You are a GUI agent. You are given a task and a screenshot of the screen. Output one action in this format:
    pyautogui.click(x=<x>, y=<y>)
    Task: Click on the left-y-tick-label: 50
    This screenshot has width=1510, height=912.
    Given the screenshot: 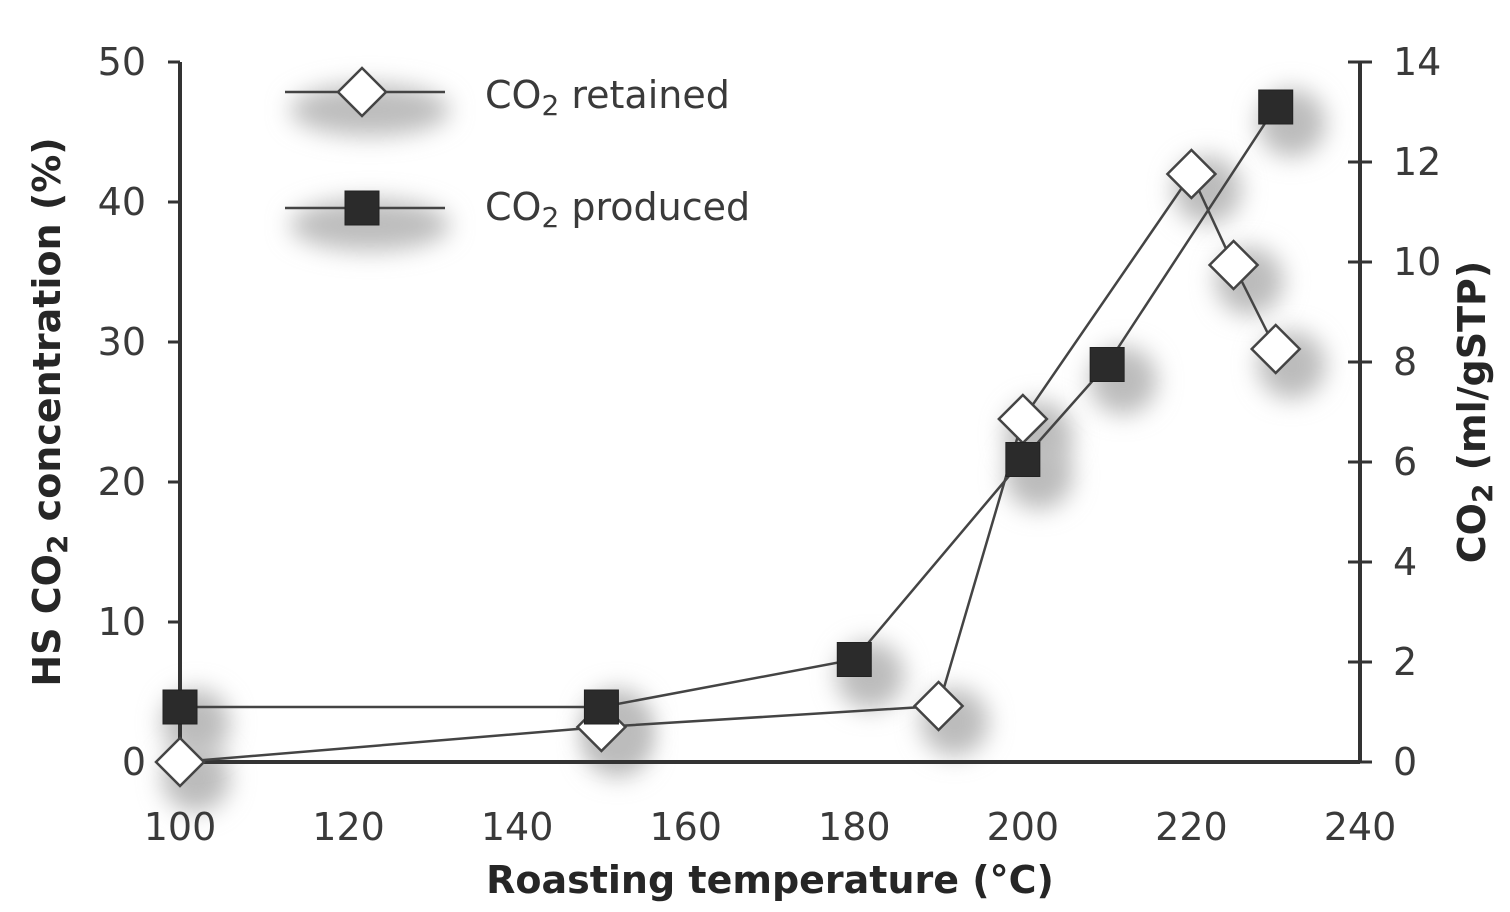 What is the action you would take?
    pyautogui.click(x=122, y=62)
    